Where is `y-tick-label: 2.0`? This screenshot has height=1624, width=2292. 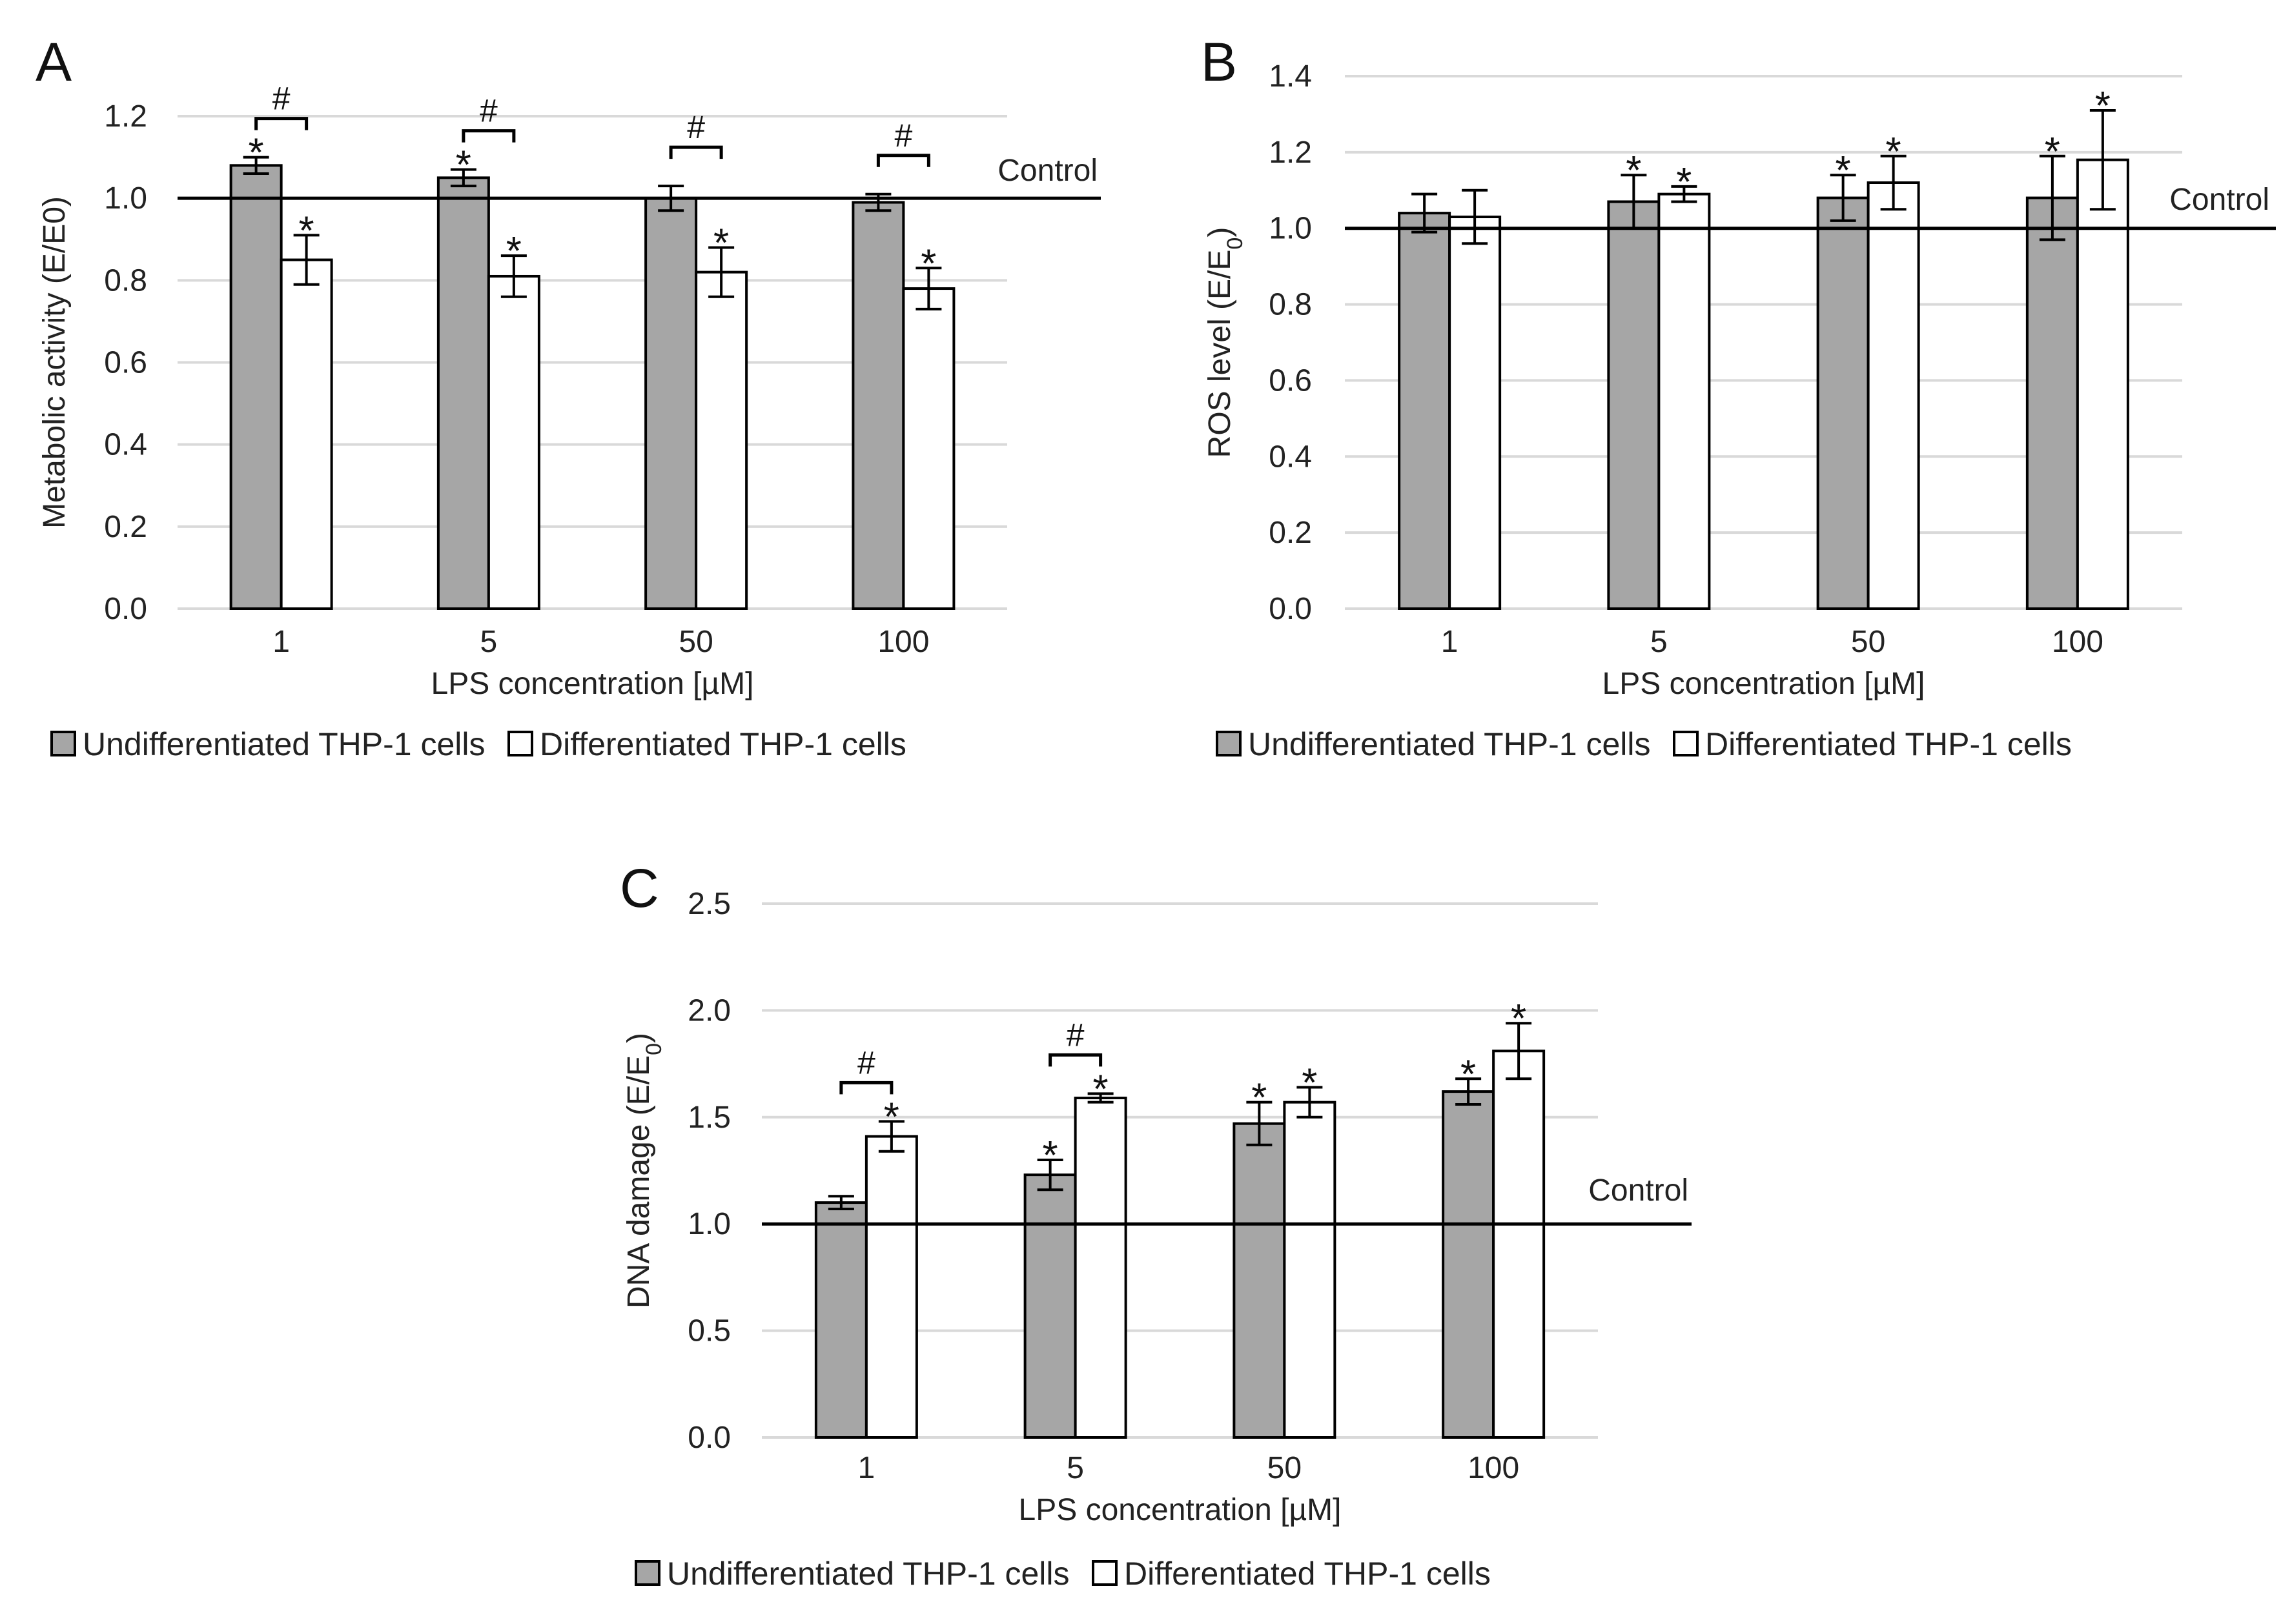 y-tick-label: 2.0 is located at coordinates (709, 1010).